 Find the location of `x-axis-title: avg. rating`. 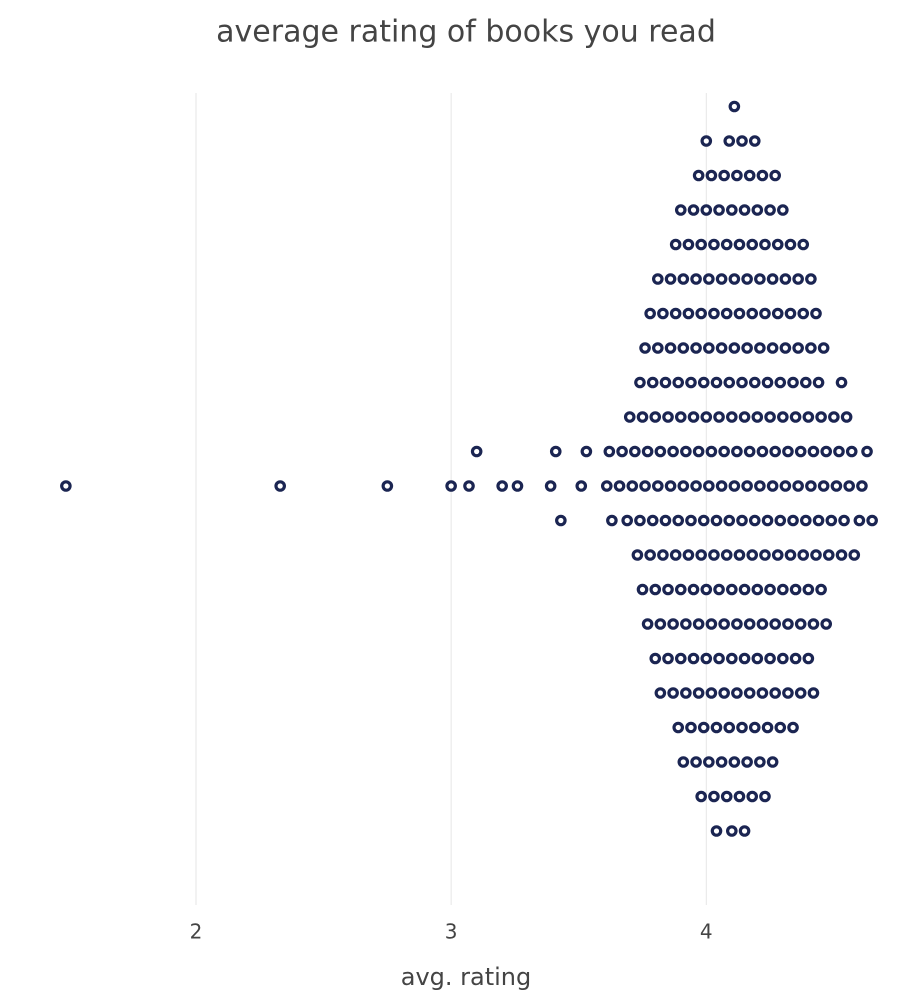

x-axis-title: avg. rating is located at coordinates (466, 977).